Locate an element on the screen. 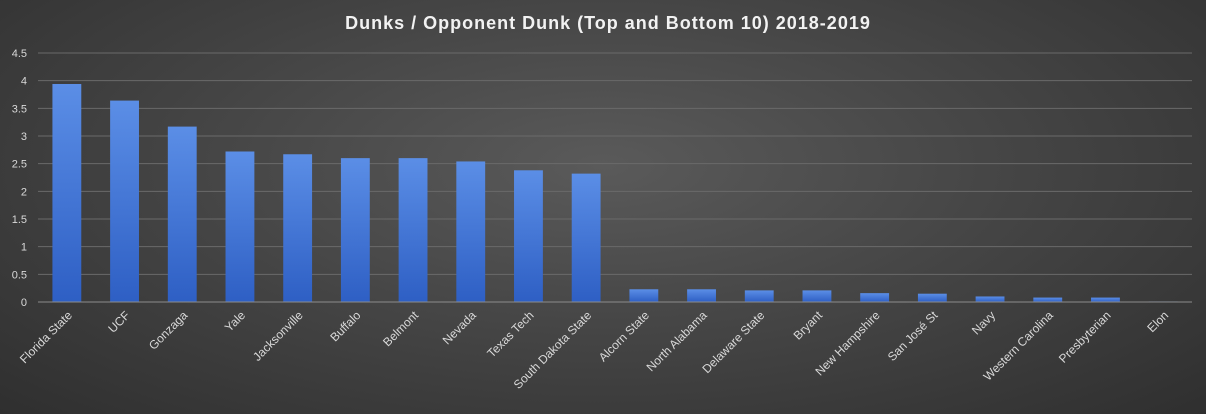 Image resolution: width=1206 pixels, height=414 pixels. x-tick-label: Jacksonville is located at coordinates (278, 336).